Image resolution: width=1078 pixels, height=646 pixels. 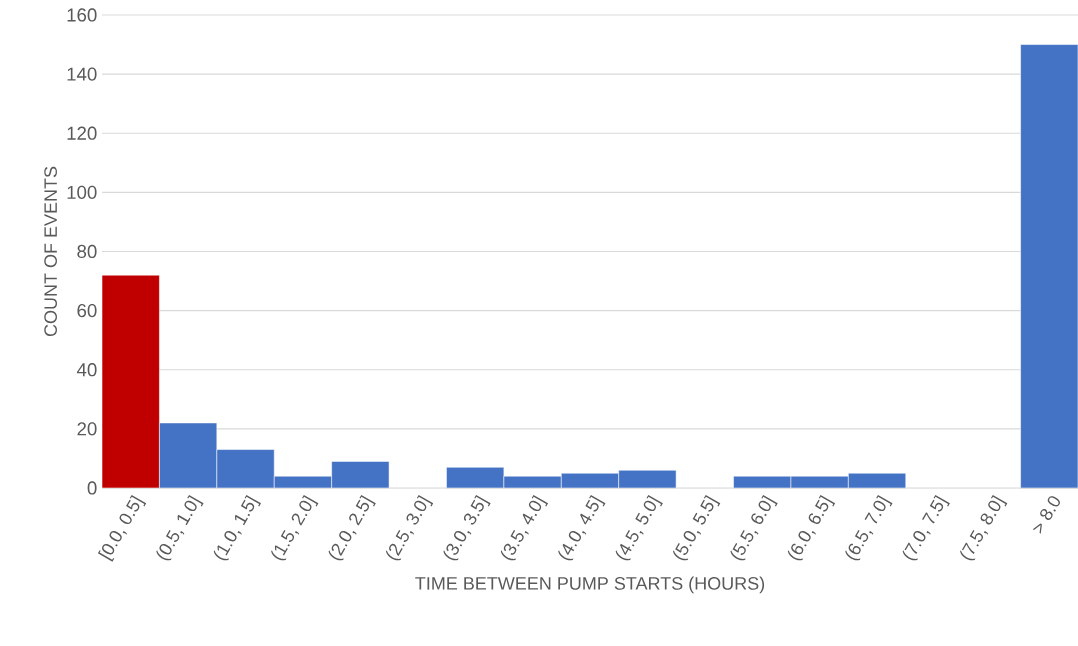 I want to click on x-tick-label: (7.0, 7.5], so click(x=926, y=527).